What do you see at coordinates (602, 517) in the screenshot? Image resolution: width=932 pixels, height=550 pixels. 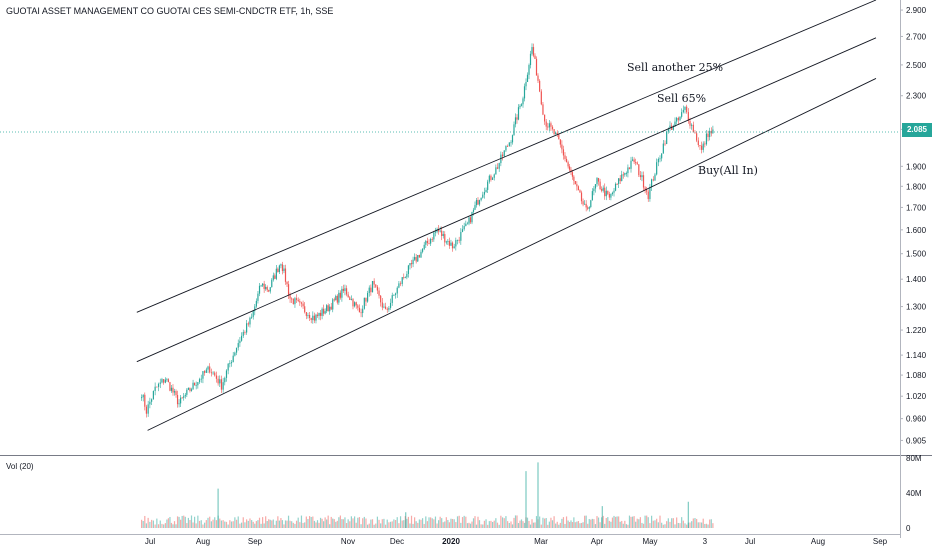 I see `volume-spike` at bounding box center [602, 517].